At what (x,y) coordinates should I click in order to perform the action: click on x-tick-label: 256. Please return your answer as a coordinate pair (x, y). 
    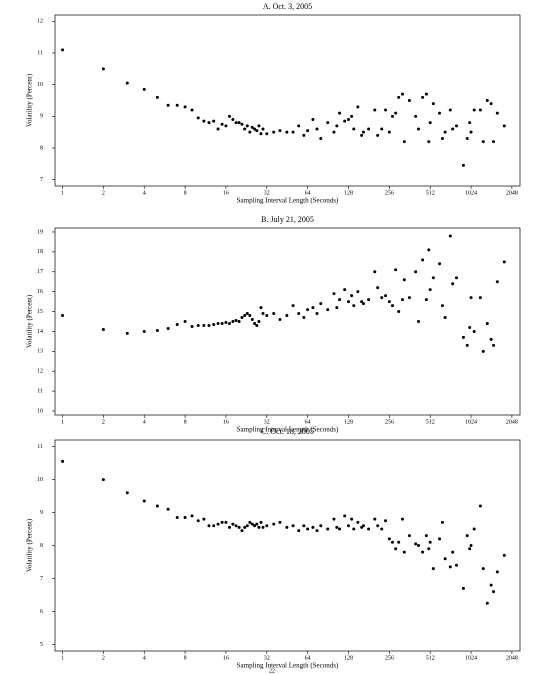
    Looking at the image, I should click on (389, 658).